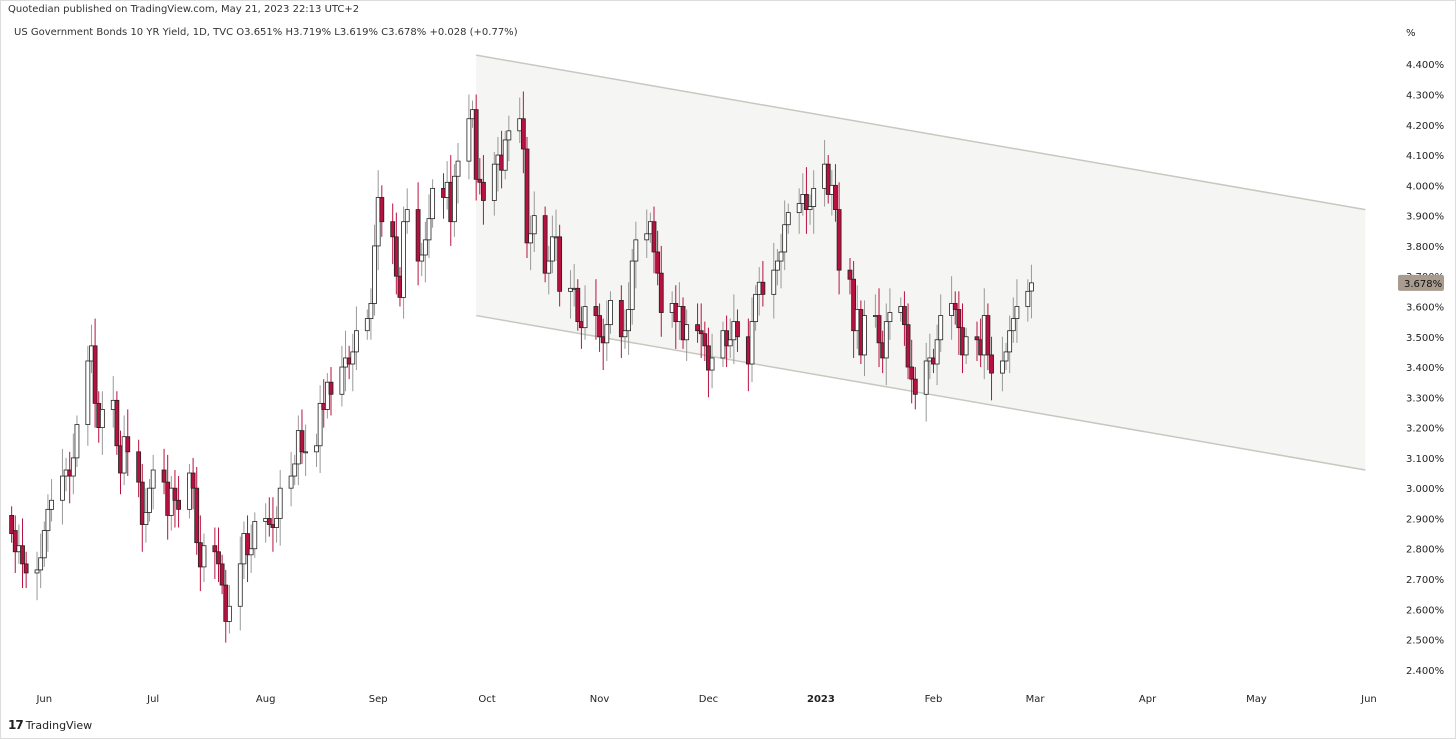  What do you see at coordinates (1425, 489) in the screenshot?
I see `y-tick-label: 3.000%` at bounding box center [1425, 489].